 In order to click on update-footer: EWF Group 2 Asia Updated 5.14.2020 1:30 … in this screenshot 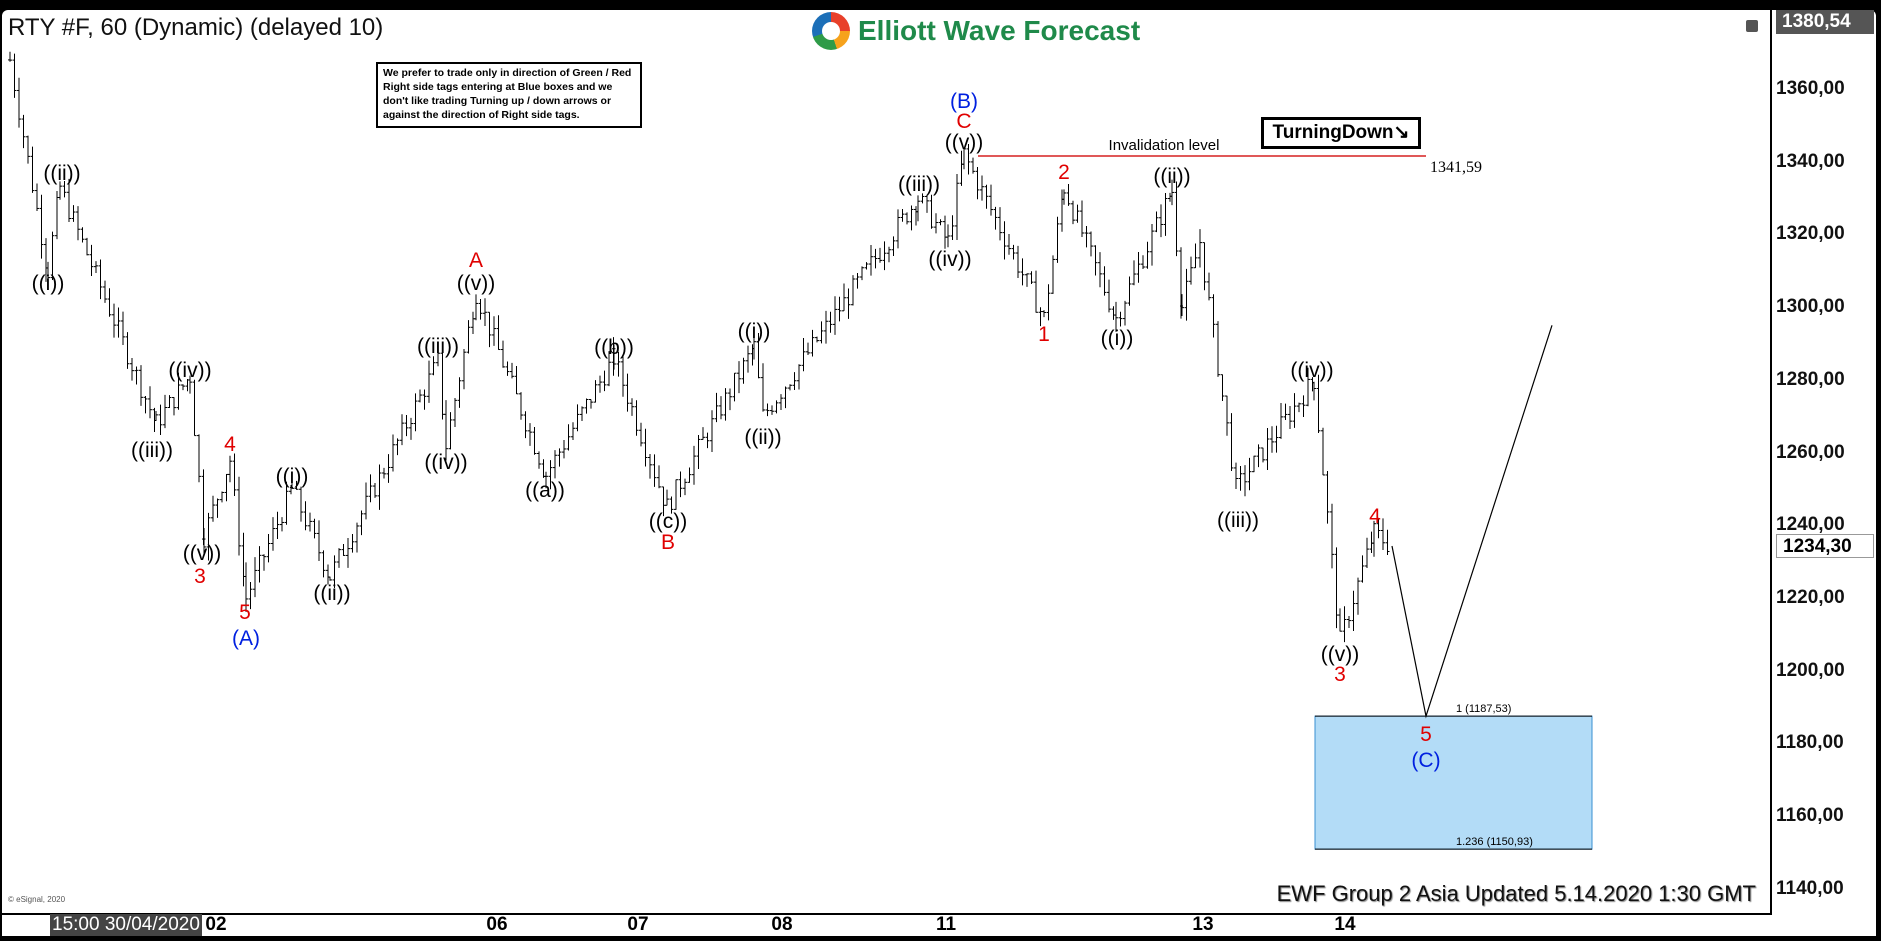, I will do `click(1516, 893)`.